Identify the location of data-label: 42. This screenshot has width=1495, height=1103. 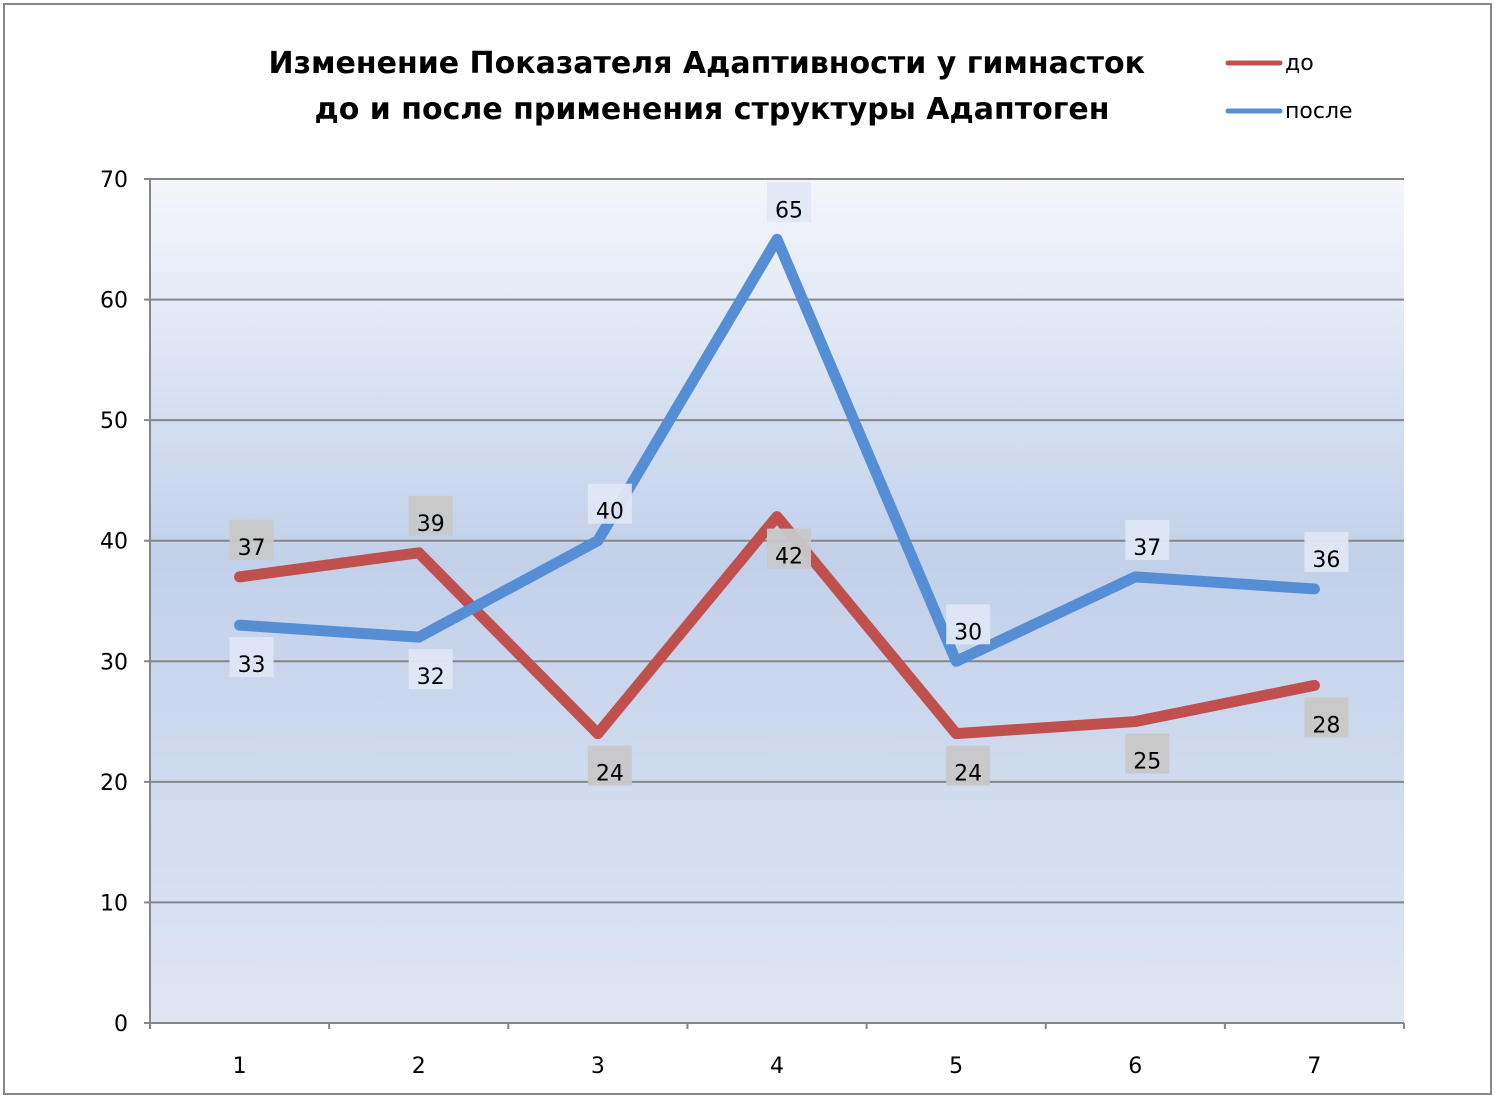
(789, 557).